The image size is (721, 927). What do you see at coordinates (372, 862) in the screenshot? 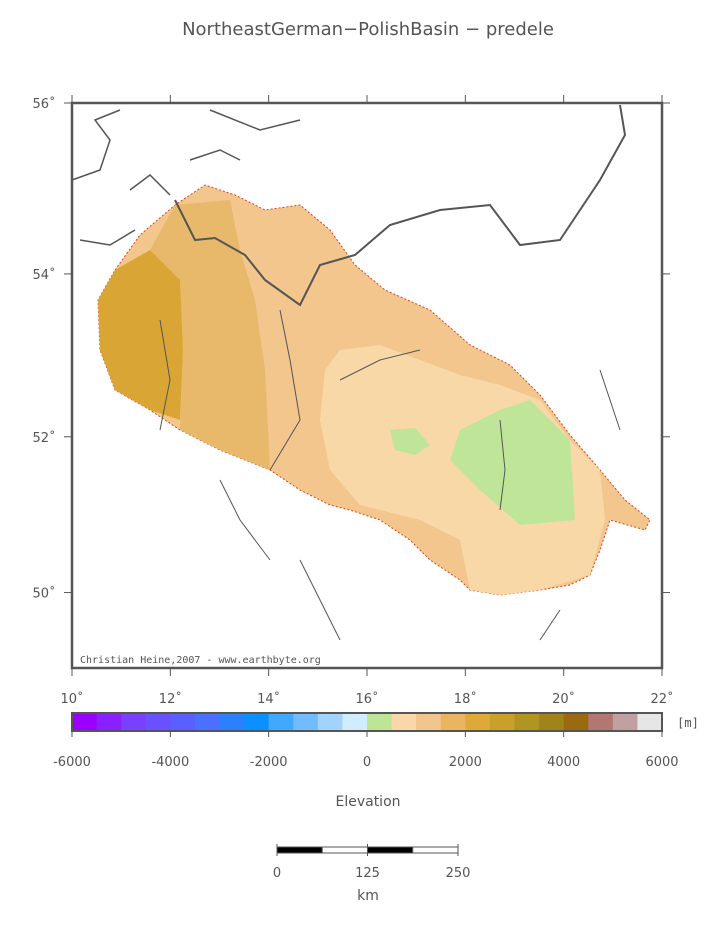
I see `scale-bar: 0 125 250` at bounding box center [372, 862].